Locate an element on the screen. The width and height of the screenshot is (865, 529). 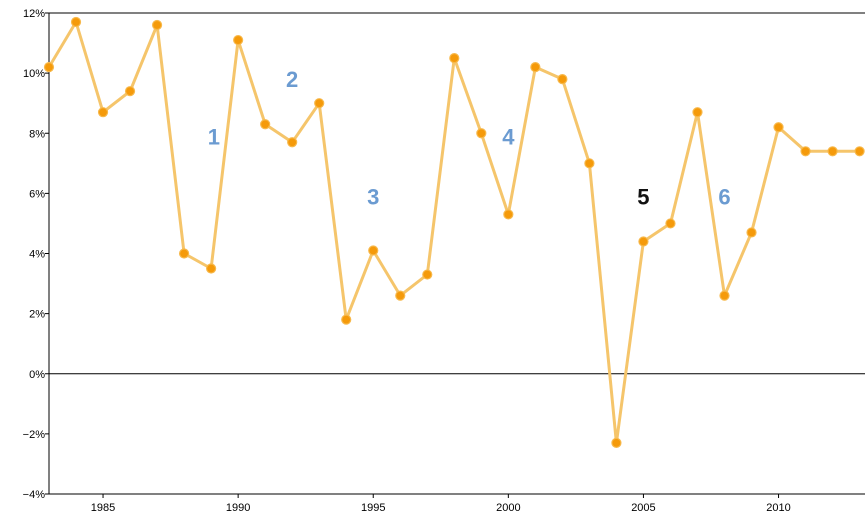
annotation-label: 5 is located at coordinates (643, 196).